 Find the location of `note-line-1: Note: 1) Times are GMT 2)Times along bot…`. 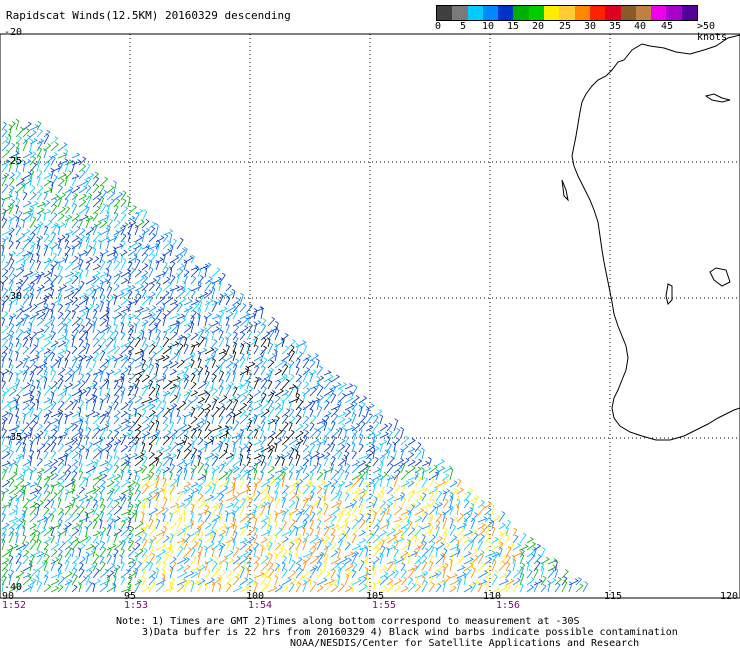

note-line-1: Note: 1) Times are GMT 2)Times along bot… is located at coordinates (348, 621).